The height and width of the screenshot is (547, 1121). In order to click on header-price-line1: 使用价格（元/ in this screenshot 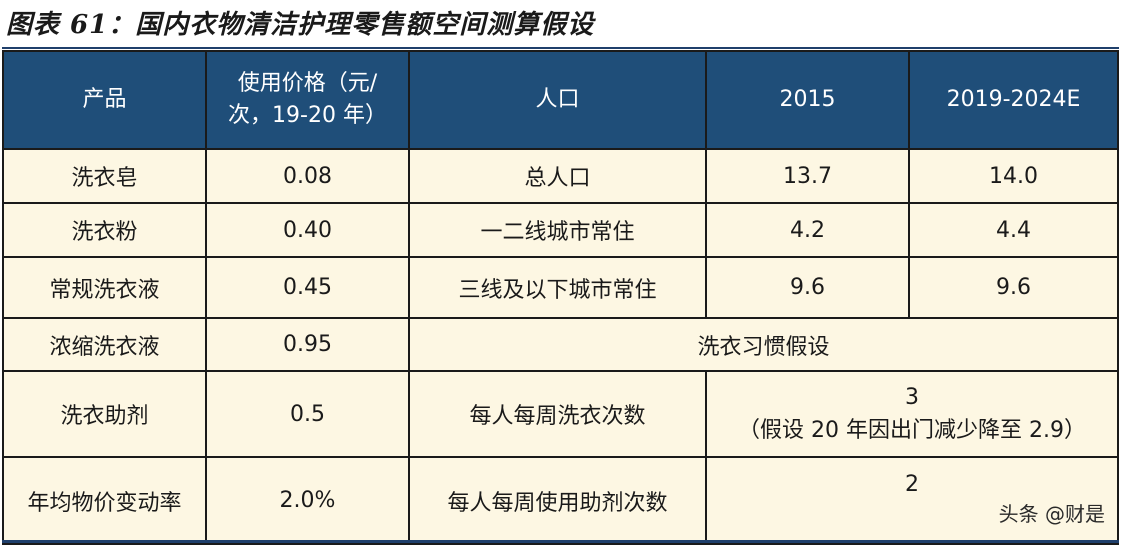, I will do `click(307, 84)`.